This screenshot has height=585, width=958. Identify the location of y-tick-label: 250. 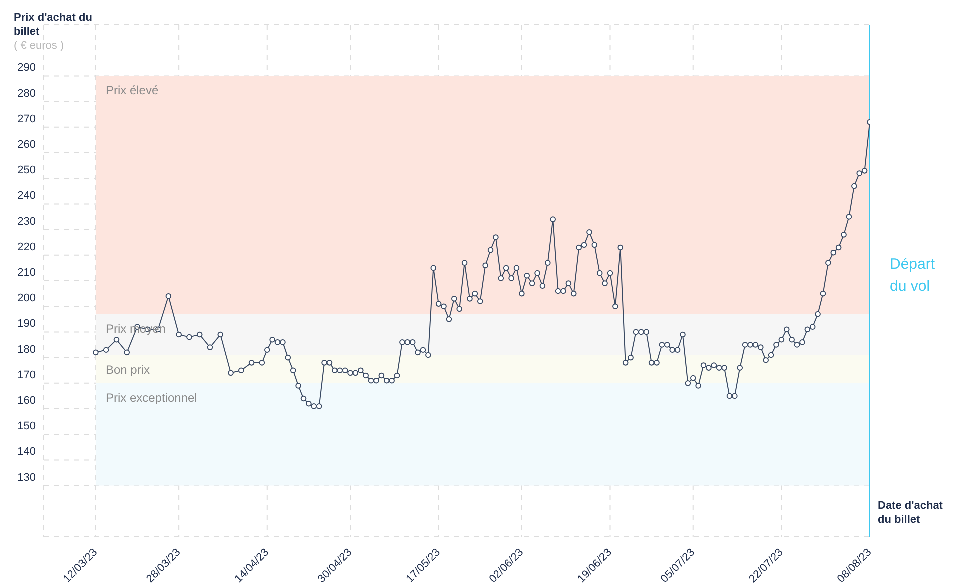
(27, 170).